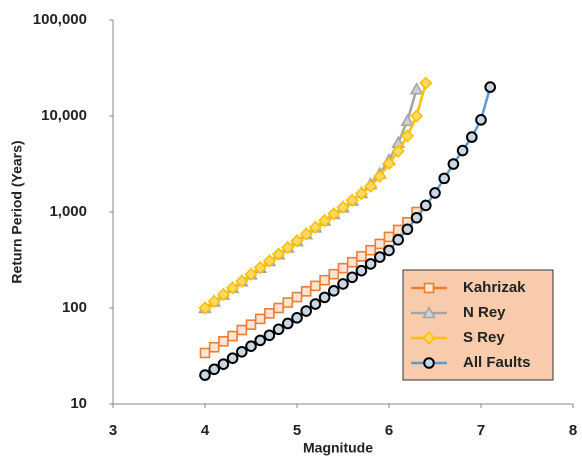 The width and height of the screenshot is (582, 457). Describe the element at coordinates (484, 337) in the screenshot. I see `legend-label: S Rey` at that location.